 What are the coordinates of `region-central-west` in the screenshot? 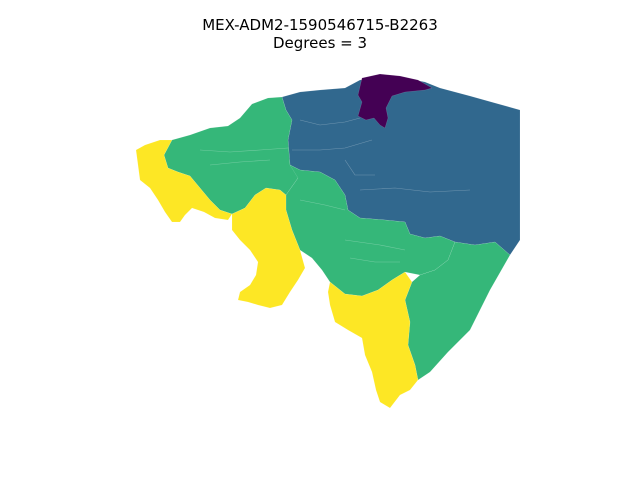 It's located at (268, 248).